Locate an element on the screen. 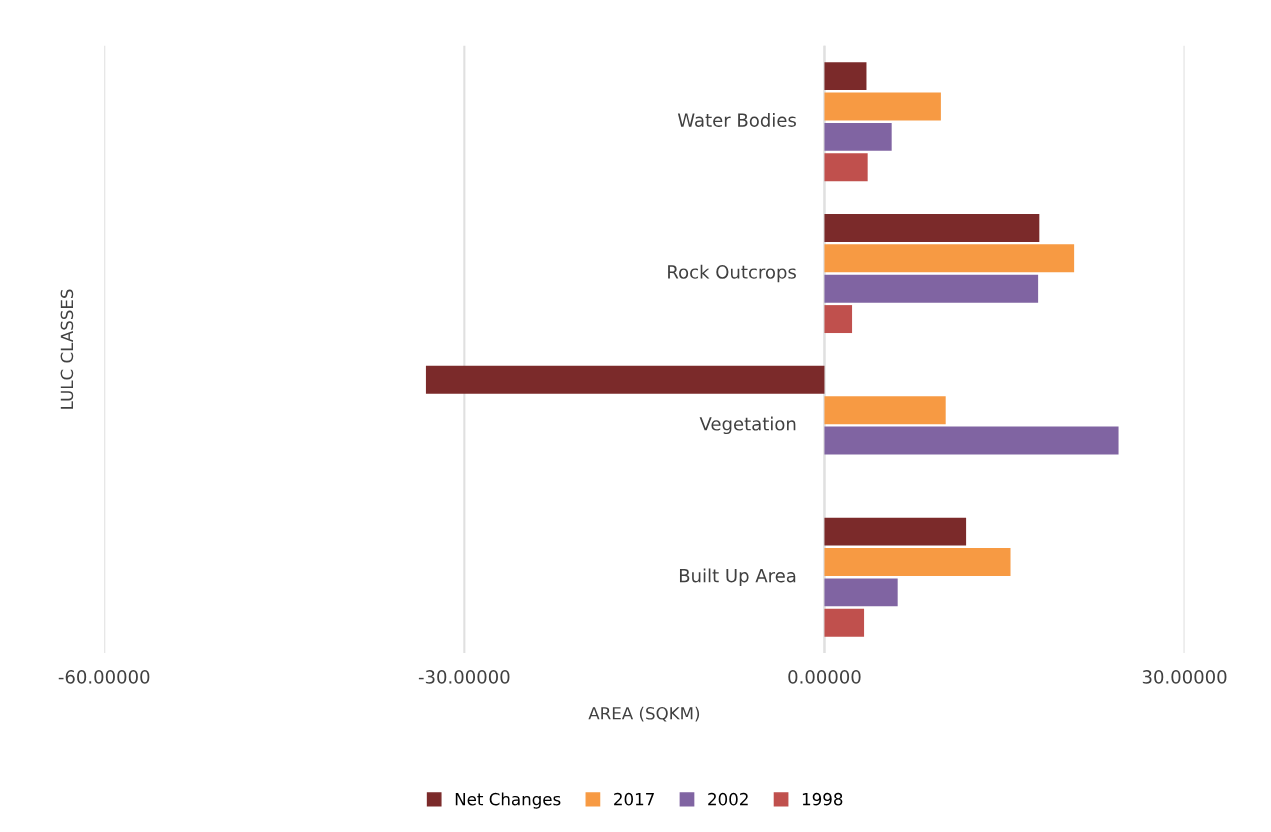  x-tick-label: -30.00000 is located at coordinates (464, 677).